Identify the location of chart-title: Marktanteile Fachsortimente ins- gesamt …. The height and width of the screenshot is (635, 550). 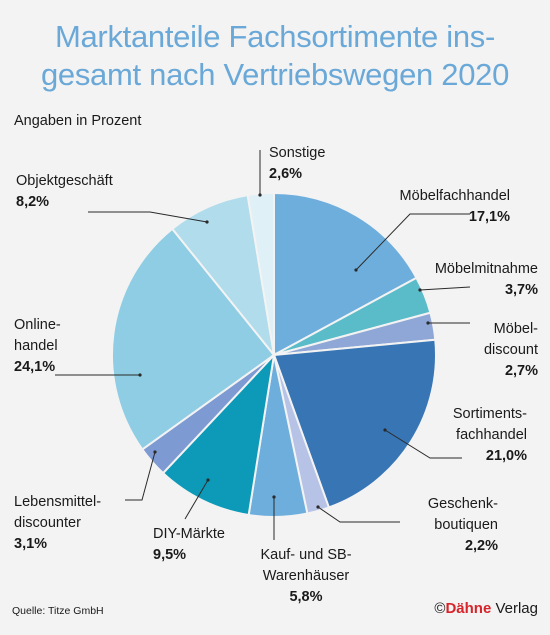
(275, 56).